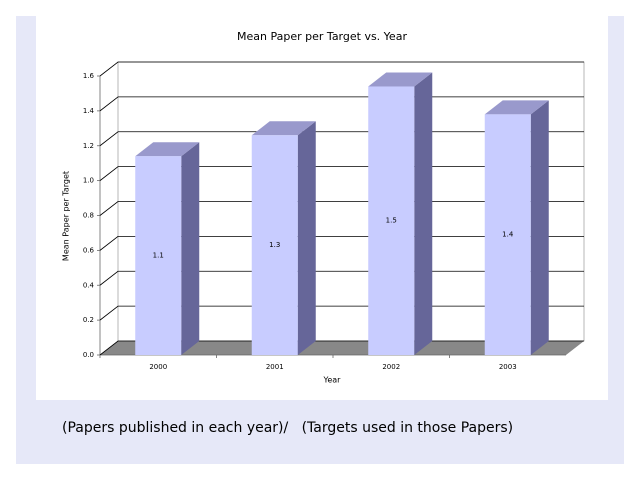  I want to click on y-axis-label: Mean Paper per Target, so click(66, 216).